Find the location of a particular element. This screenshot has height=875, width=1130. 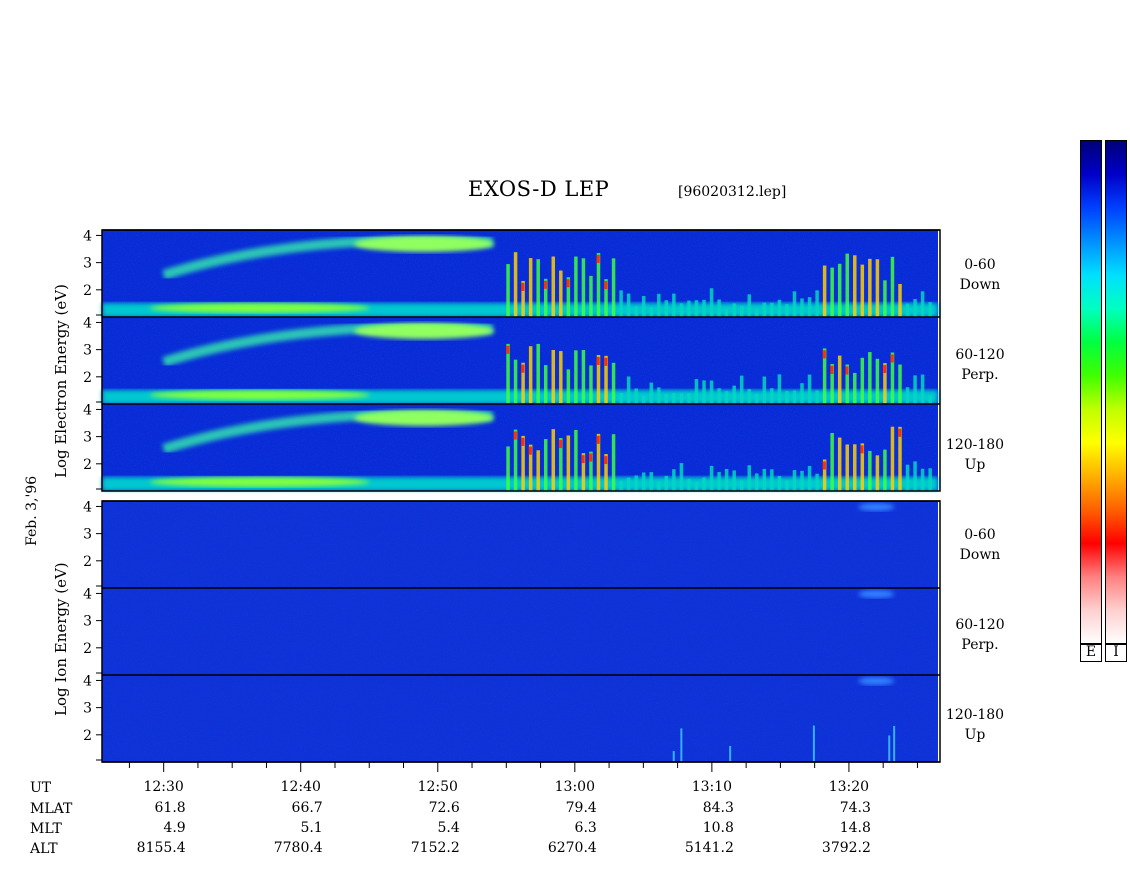

panel-label-i-down: 0-60 Down is located at coordinates (980, 545).